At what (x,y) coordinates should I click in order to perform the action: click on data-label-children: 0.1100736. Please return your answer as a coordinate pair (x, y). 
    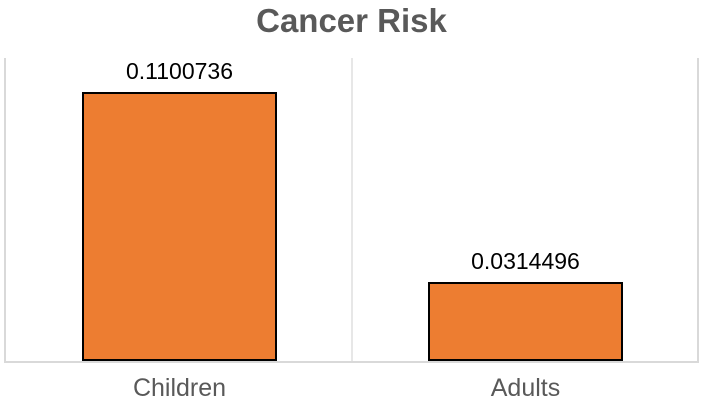
    Looking at the image, I should click on (179, 71).